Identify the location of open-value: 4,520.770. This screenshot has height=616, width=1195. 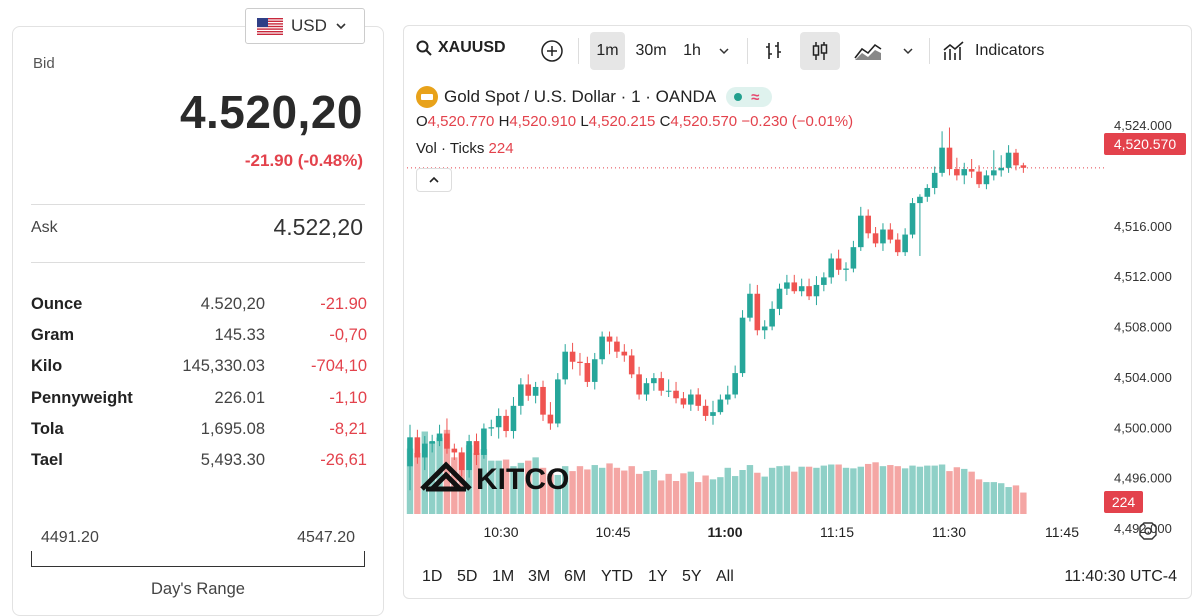
(461, 121).